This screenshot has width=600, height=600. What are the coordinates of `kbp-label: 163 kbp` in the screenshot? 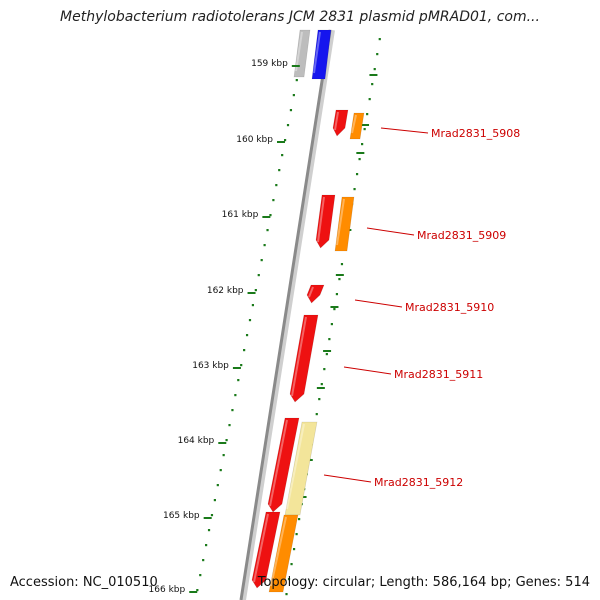 It's located at (210, 366).